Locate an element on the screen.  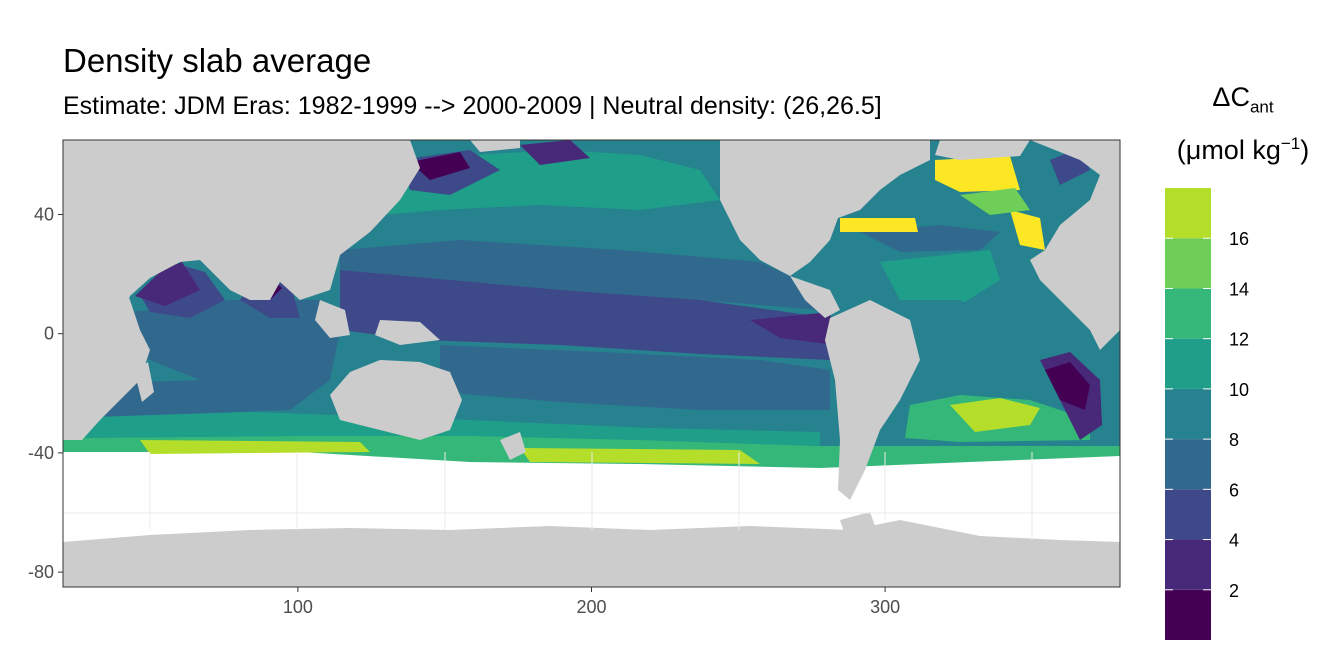
y-axis: 40 0 -40 -80 is located at coordinates (45, 393).